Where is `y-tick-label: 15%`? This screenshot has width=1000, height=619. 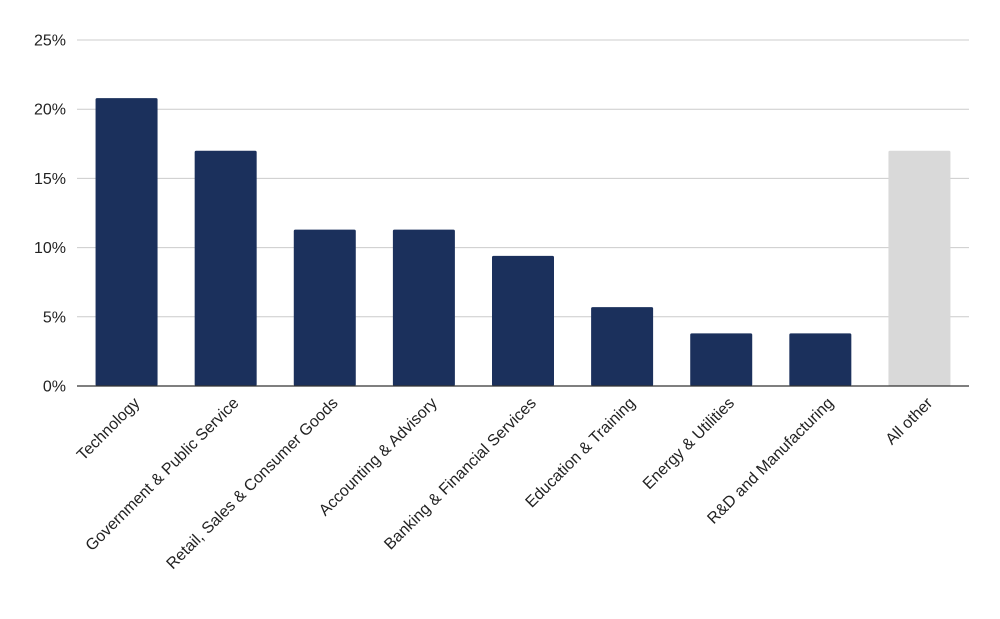 y-tick-label: 15% is located at coordinates (50, 179).